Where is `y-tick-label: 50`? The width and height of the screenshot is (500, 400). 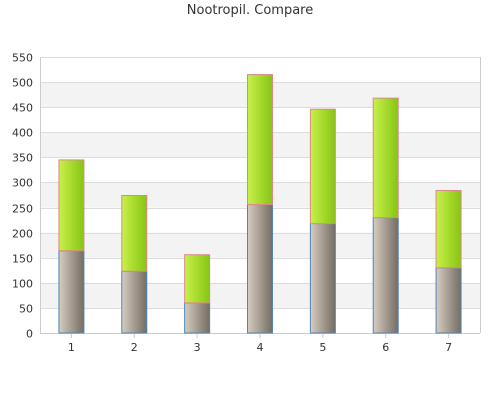 y-tick-label: 50 is located at coordinates (26, 309).